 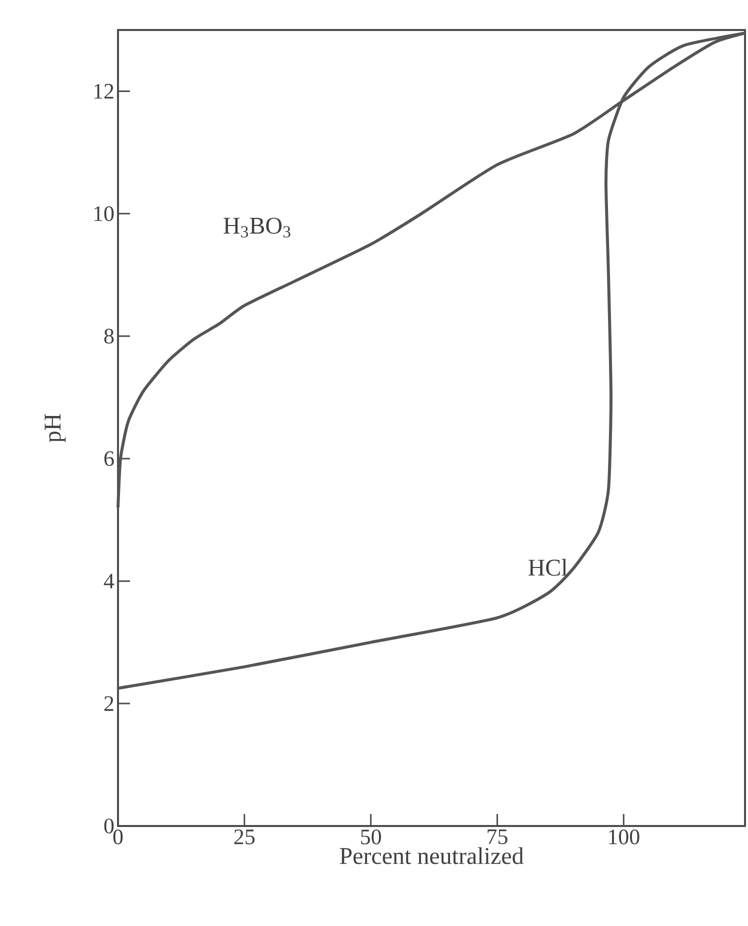 I want to click on y-tick-label: 2, so click(x=109, y=703).